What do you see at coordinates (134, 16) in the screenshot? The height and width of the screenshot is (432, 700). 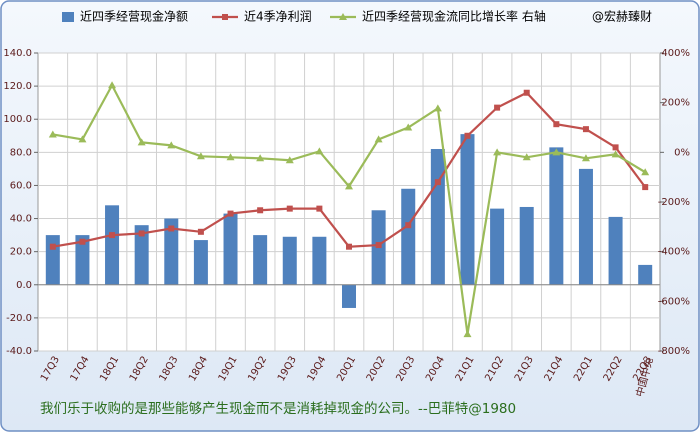 I see `legend-label: 近四季经营现金净额` at bounding box center [134, 16].